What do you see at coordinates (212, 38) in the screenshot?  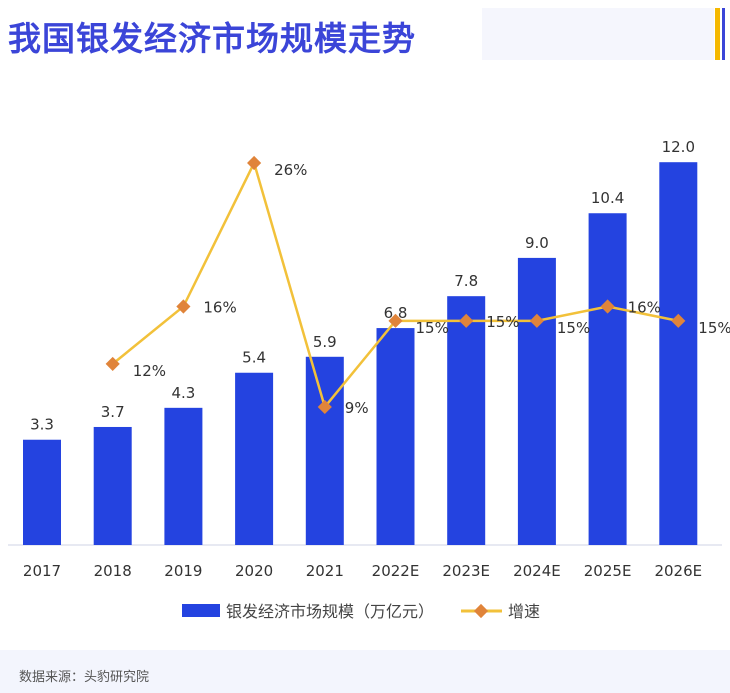 I see `page-title: 我国银发经济市场规模走势` at bounding box center [212, 38].